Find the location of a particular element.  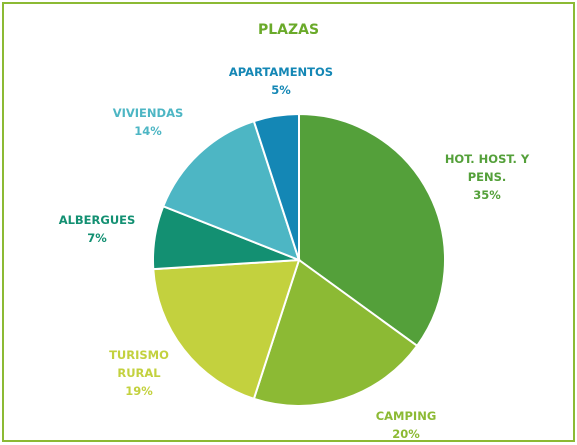

category-label: APARTAMENTOS is located at coordinates (281, 72).